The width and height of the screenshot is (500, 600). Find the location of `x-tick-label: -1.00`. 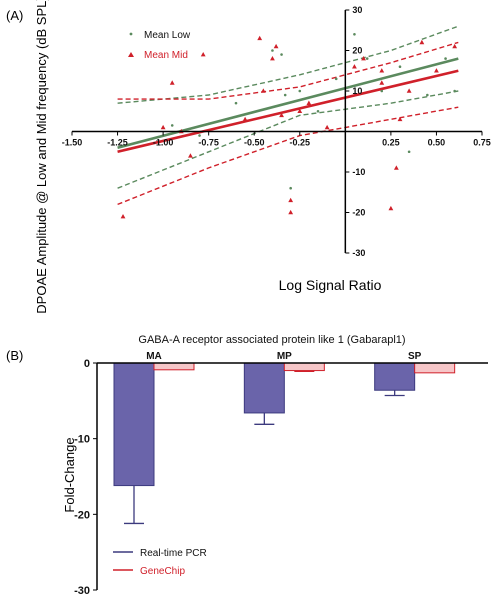

x-tick-label: -1.00 is located at coordinates (163, 143).